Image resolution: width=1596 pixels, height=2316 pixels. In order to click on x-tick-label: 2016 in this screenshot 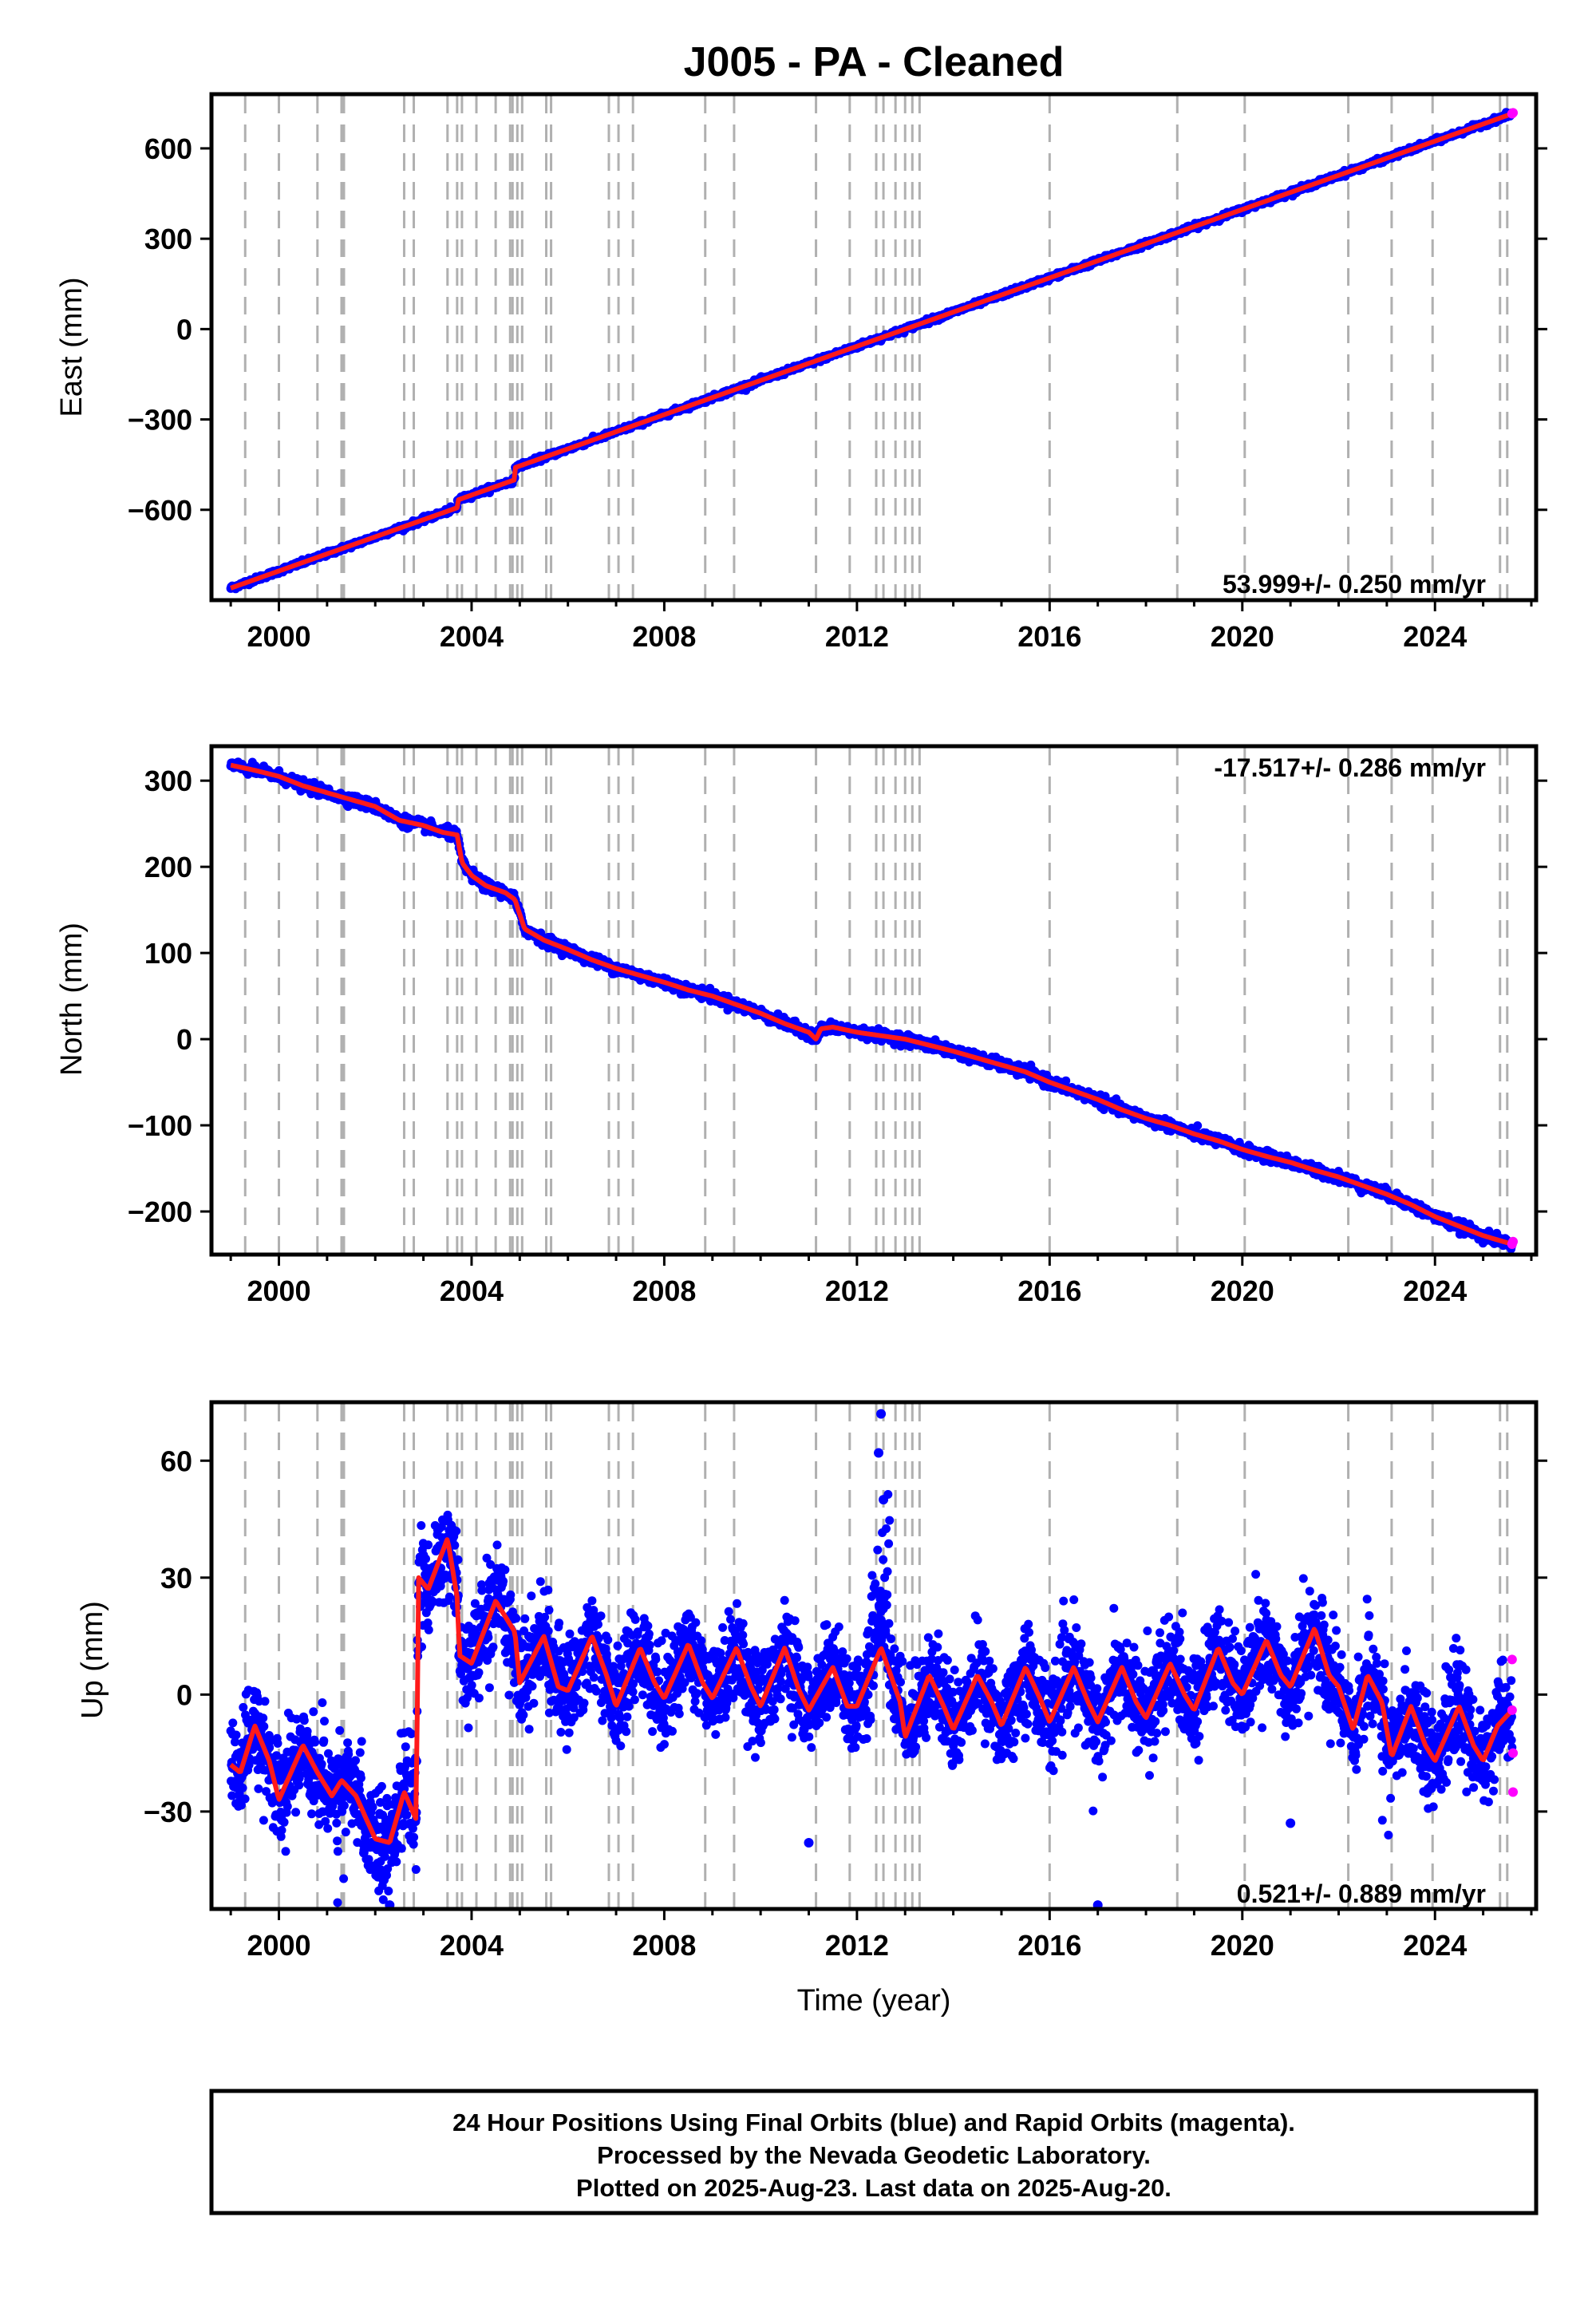, I will do `click(1049, 636)`.